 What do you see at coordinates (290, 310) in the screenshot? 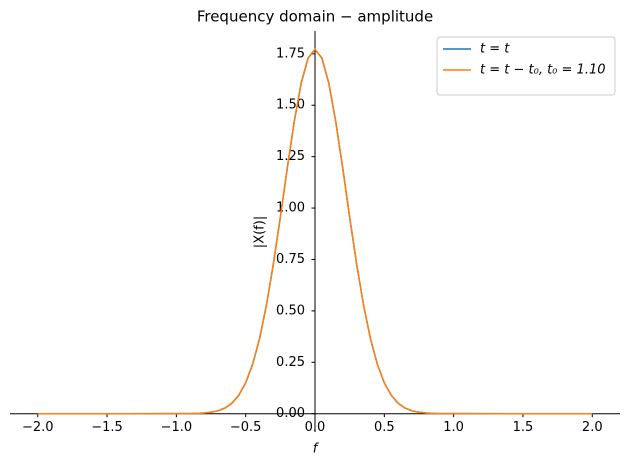
I see `y-tick-label: 0.50` at bounding box center [290, 310].